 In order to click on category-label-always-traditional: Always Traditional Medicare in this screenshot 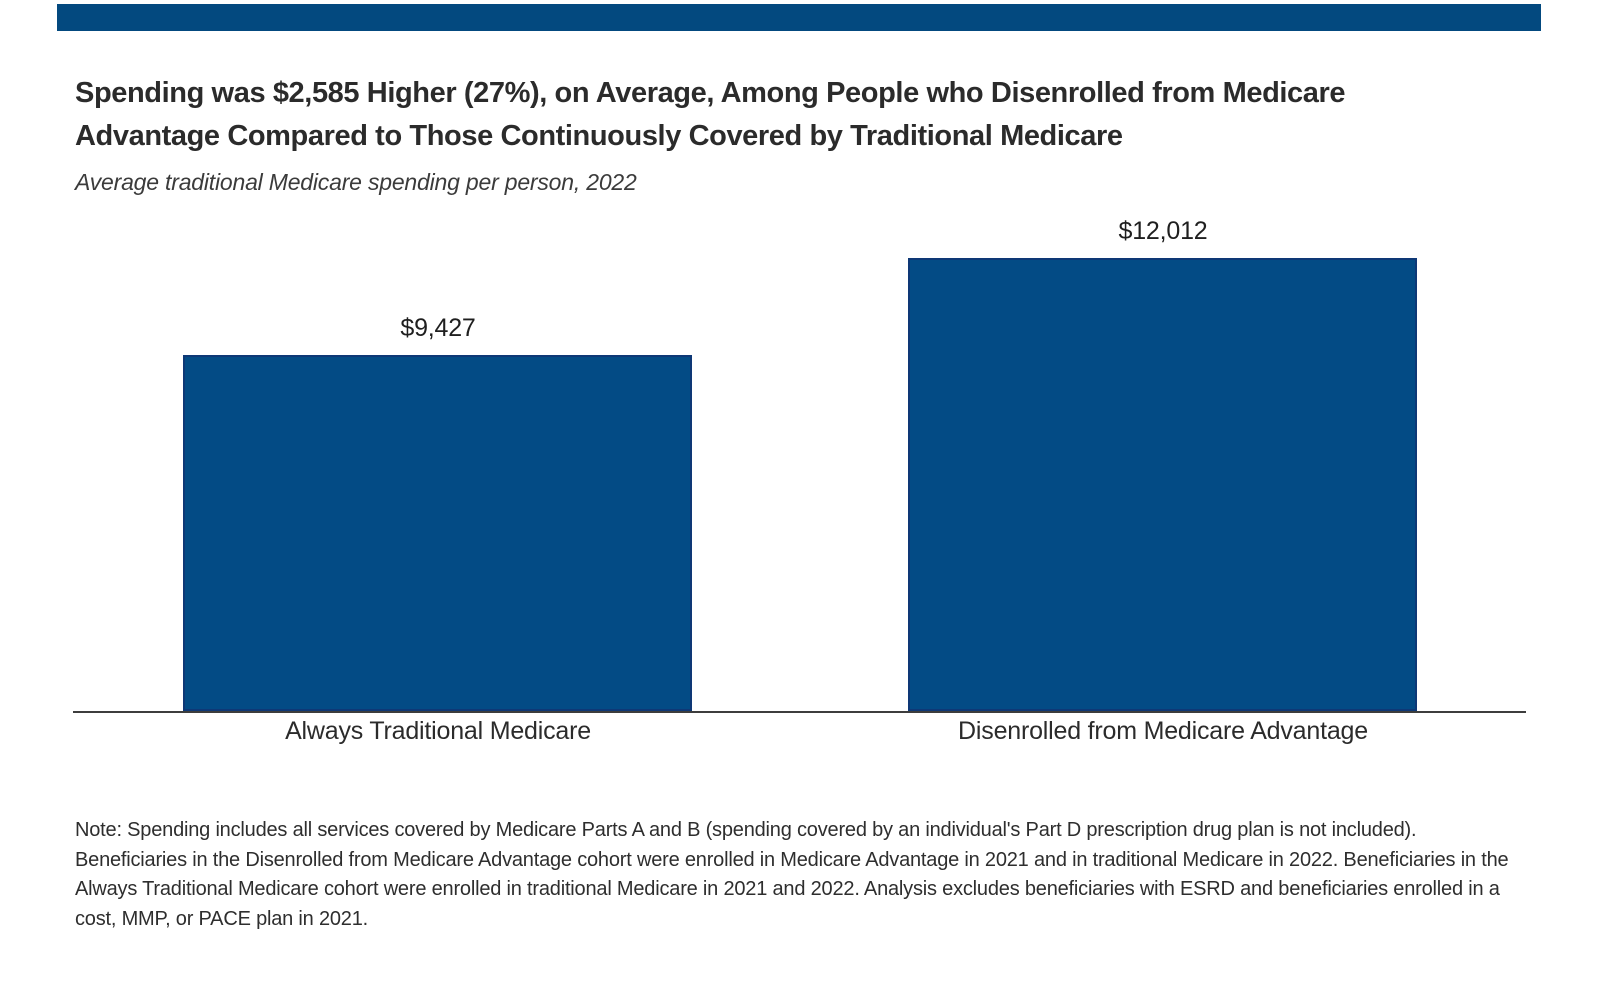, I will do `click(438, 731)`.